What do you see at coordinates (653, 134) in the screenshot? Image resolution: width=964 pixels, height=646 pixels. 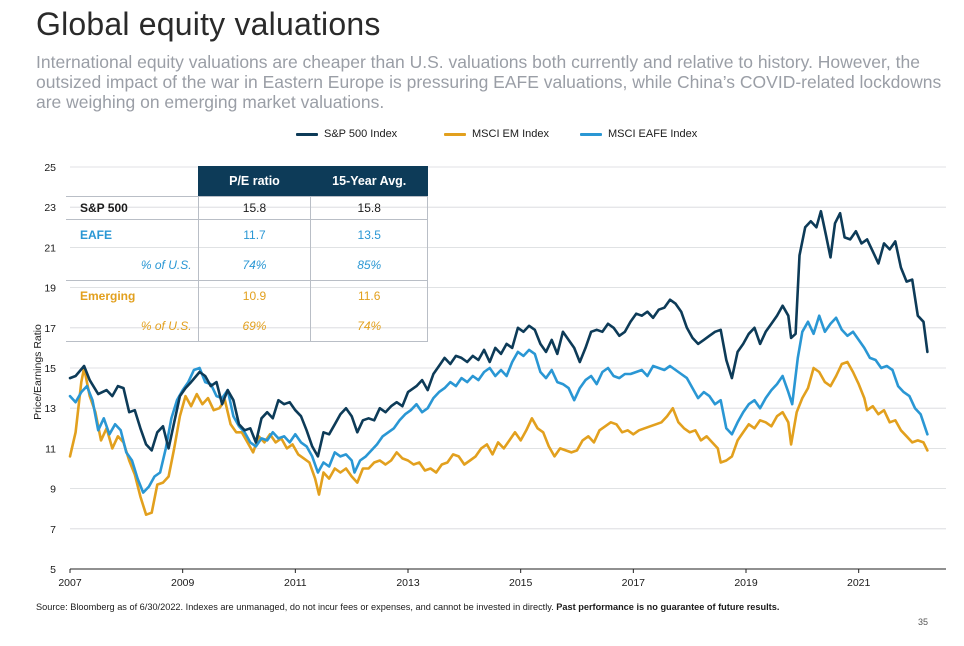 I see `legend-label-msci-eafe: MSCI EAFE Index` at bounding box center [653, 134].